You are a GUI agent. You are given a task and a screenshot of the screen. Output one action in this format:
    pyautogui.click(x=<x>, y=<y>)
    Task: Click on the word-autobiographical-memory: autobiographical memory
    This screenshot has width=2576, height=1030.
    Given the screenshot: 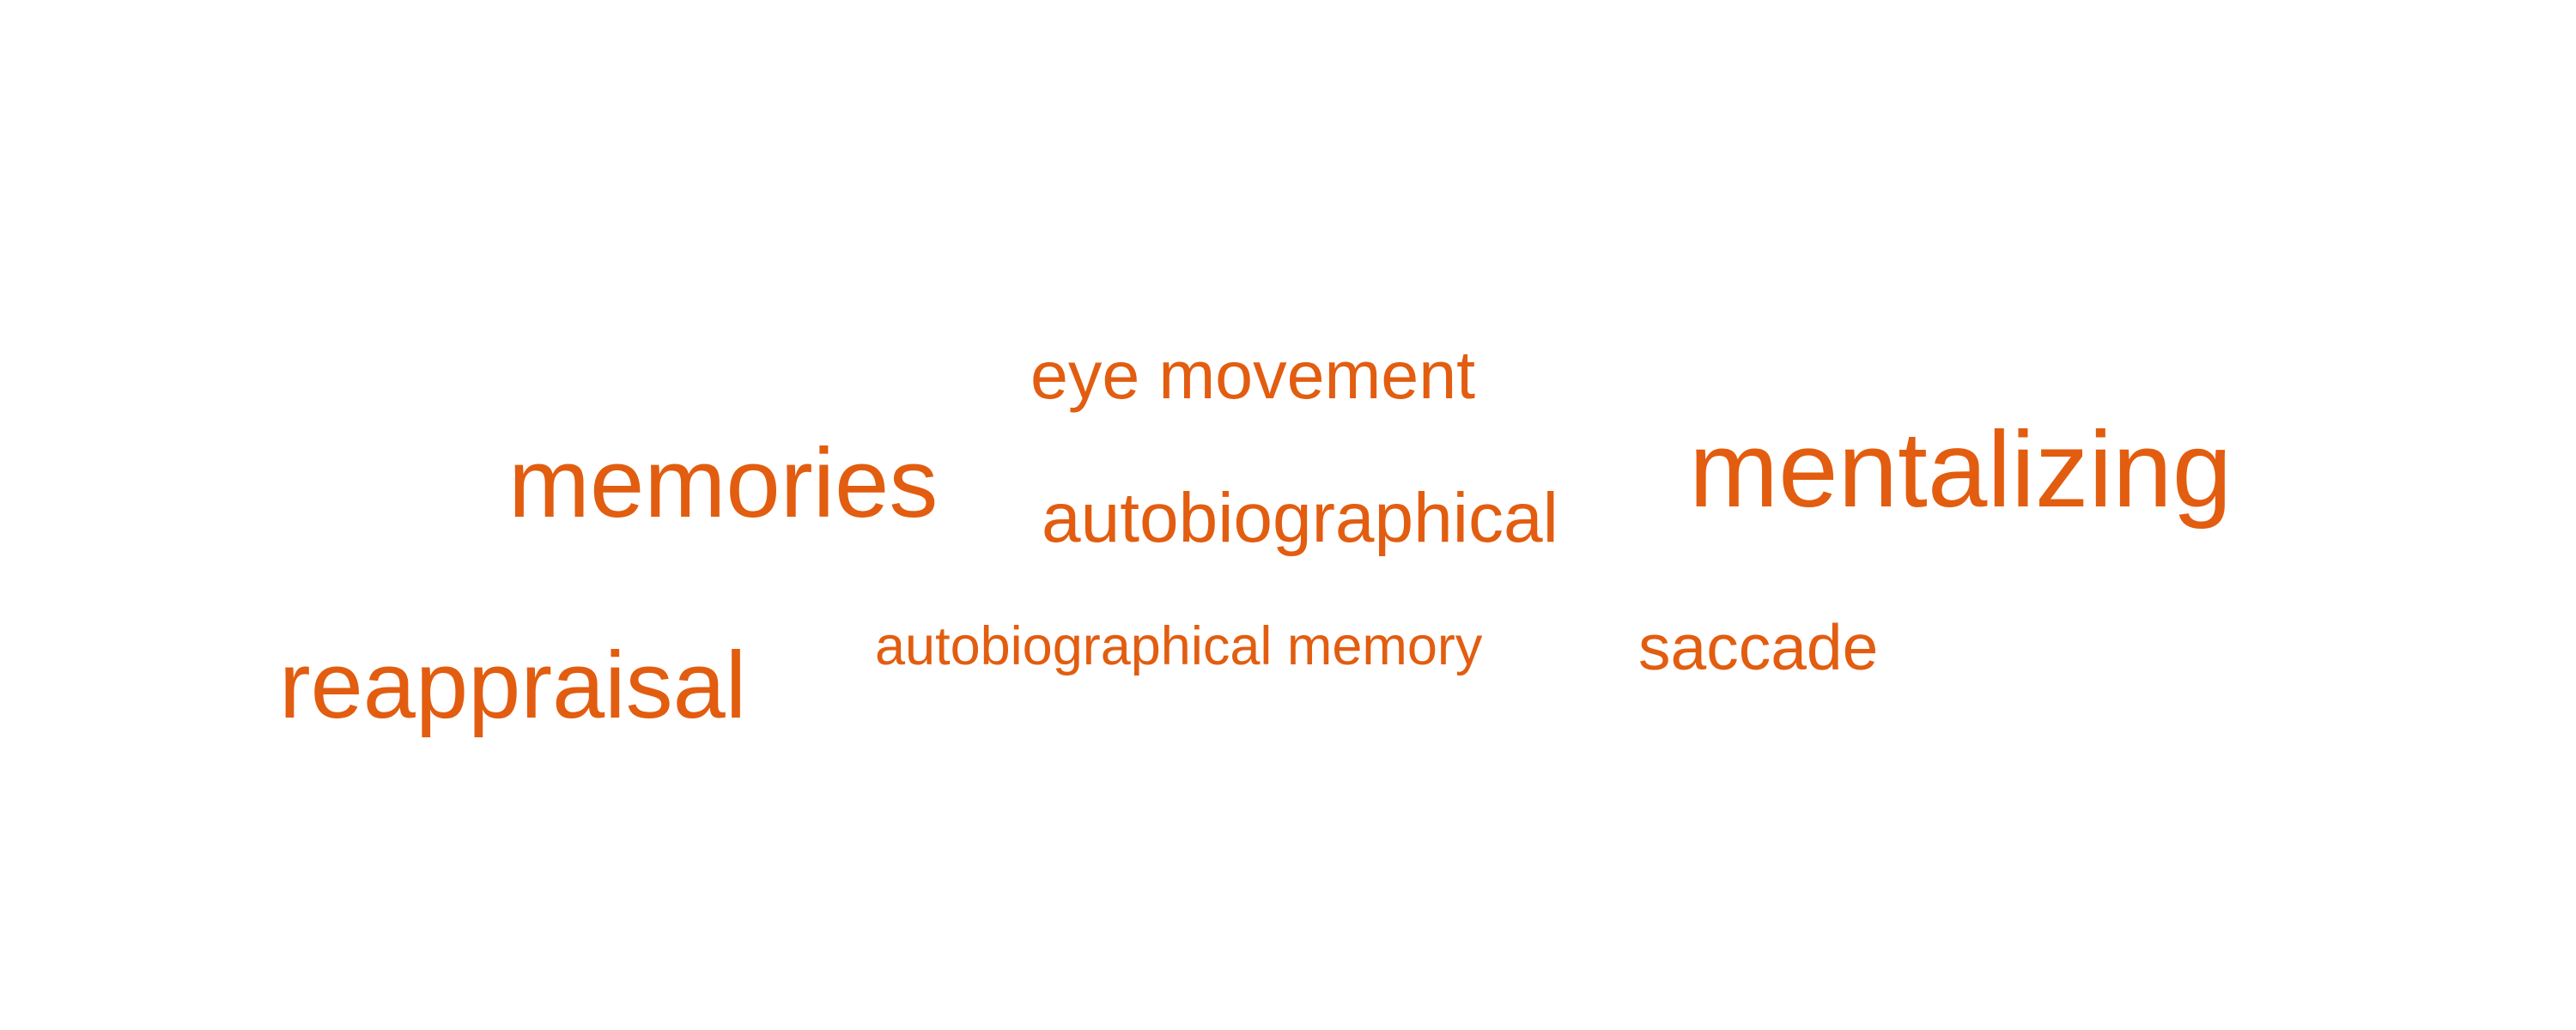 What is the action you would take?
    pyautogui.click(x=1179, y=646)
    